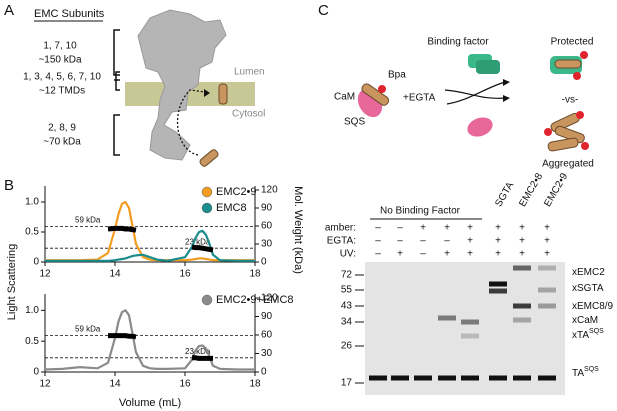  What do you see at coordinates (298, 230) in the screenshot?
I see `y2-axis-label: Mol. Weight (kDa)` at bounding box center [298, 230].